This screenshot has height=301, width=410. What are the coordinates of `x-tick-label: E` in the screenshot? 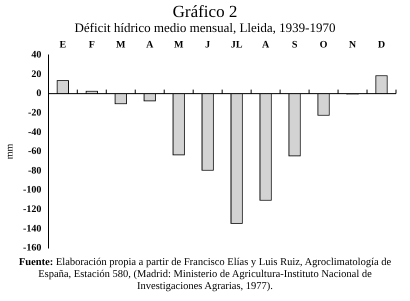 It's located at (62, 45).